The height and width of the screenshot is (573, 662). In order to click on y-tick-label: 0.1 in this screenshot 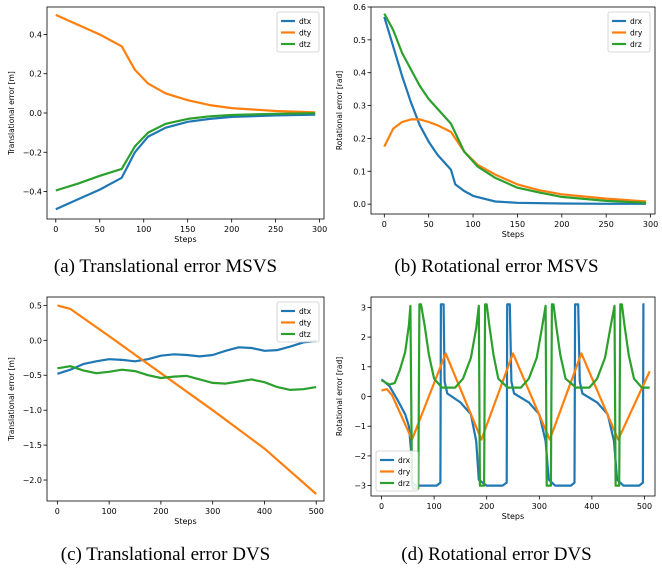, I will do `click(359, 171)`.